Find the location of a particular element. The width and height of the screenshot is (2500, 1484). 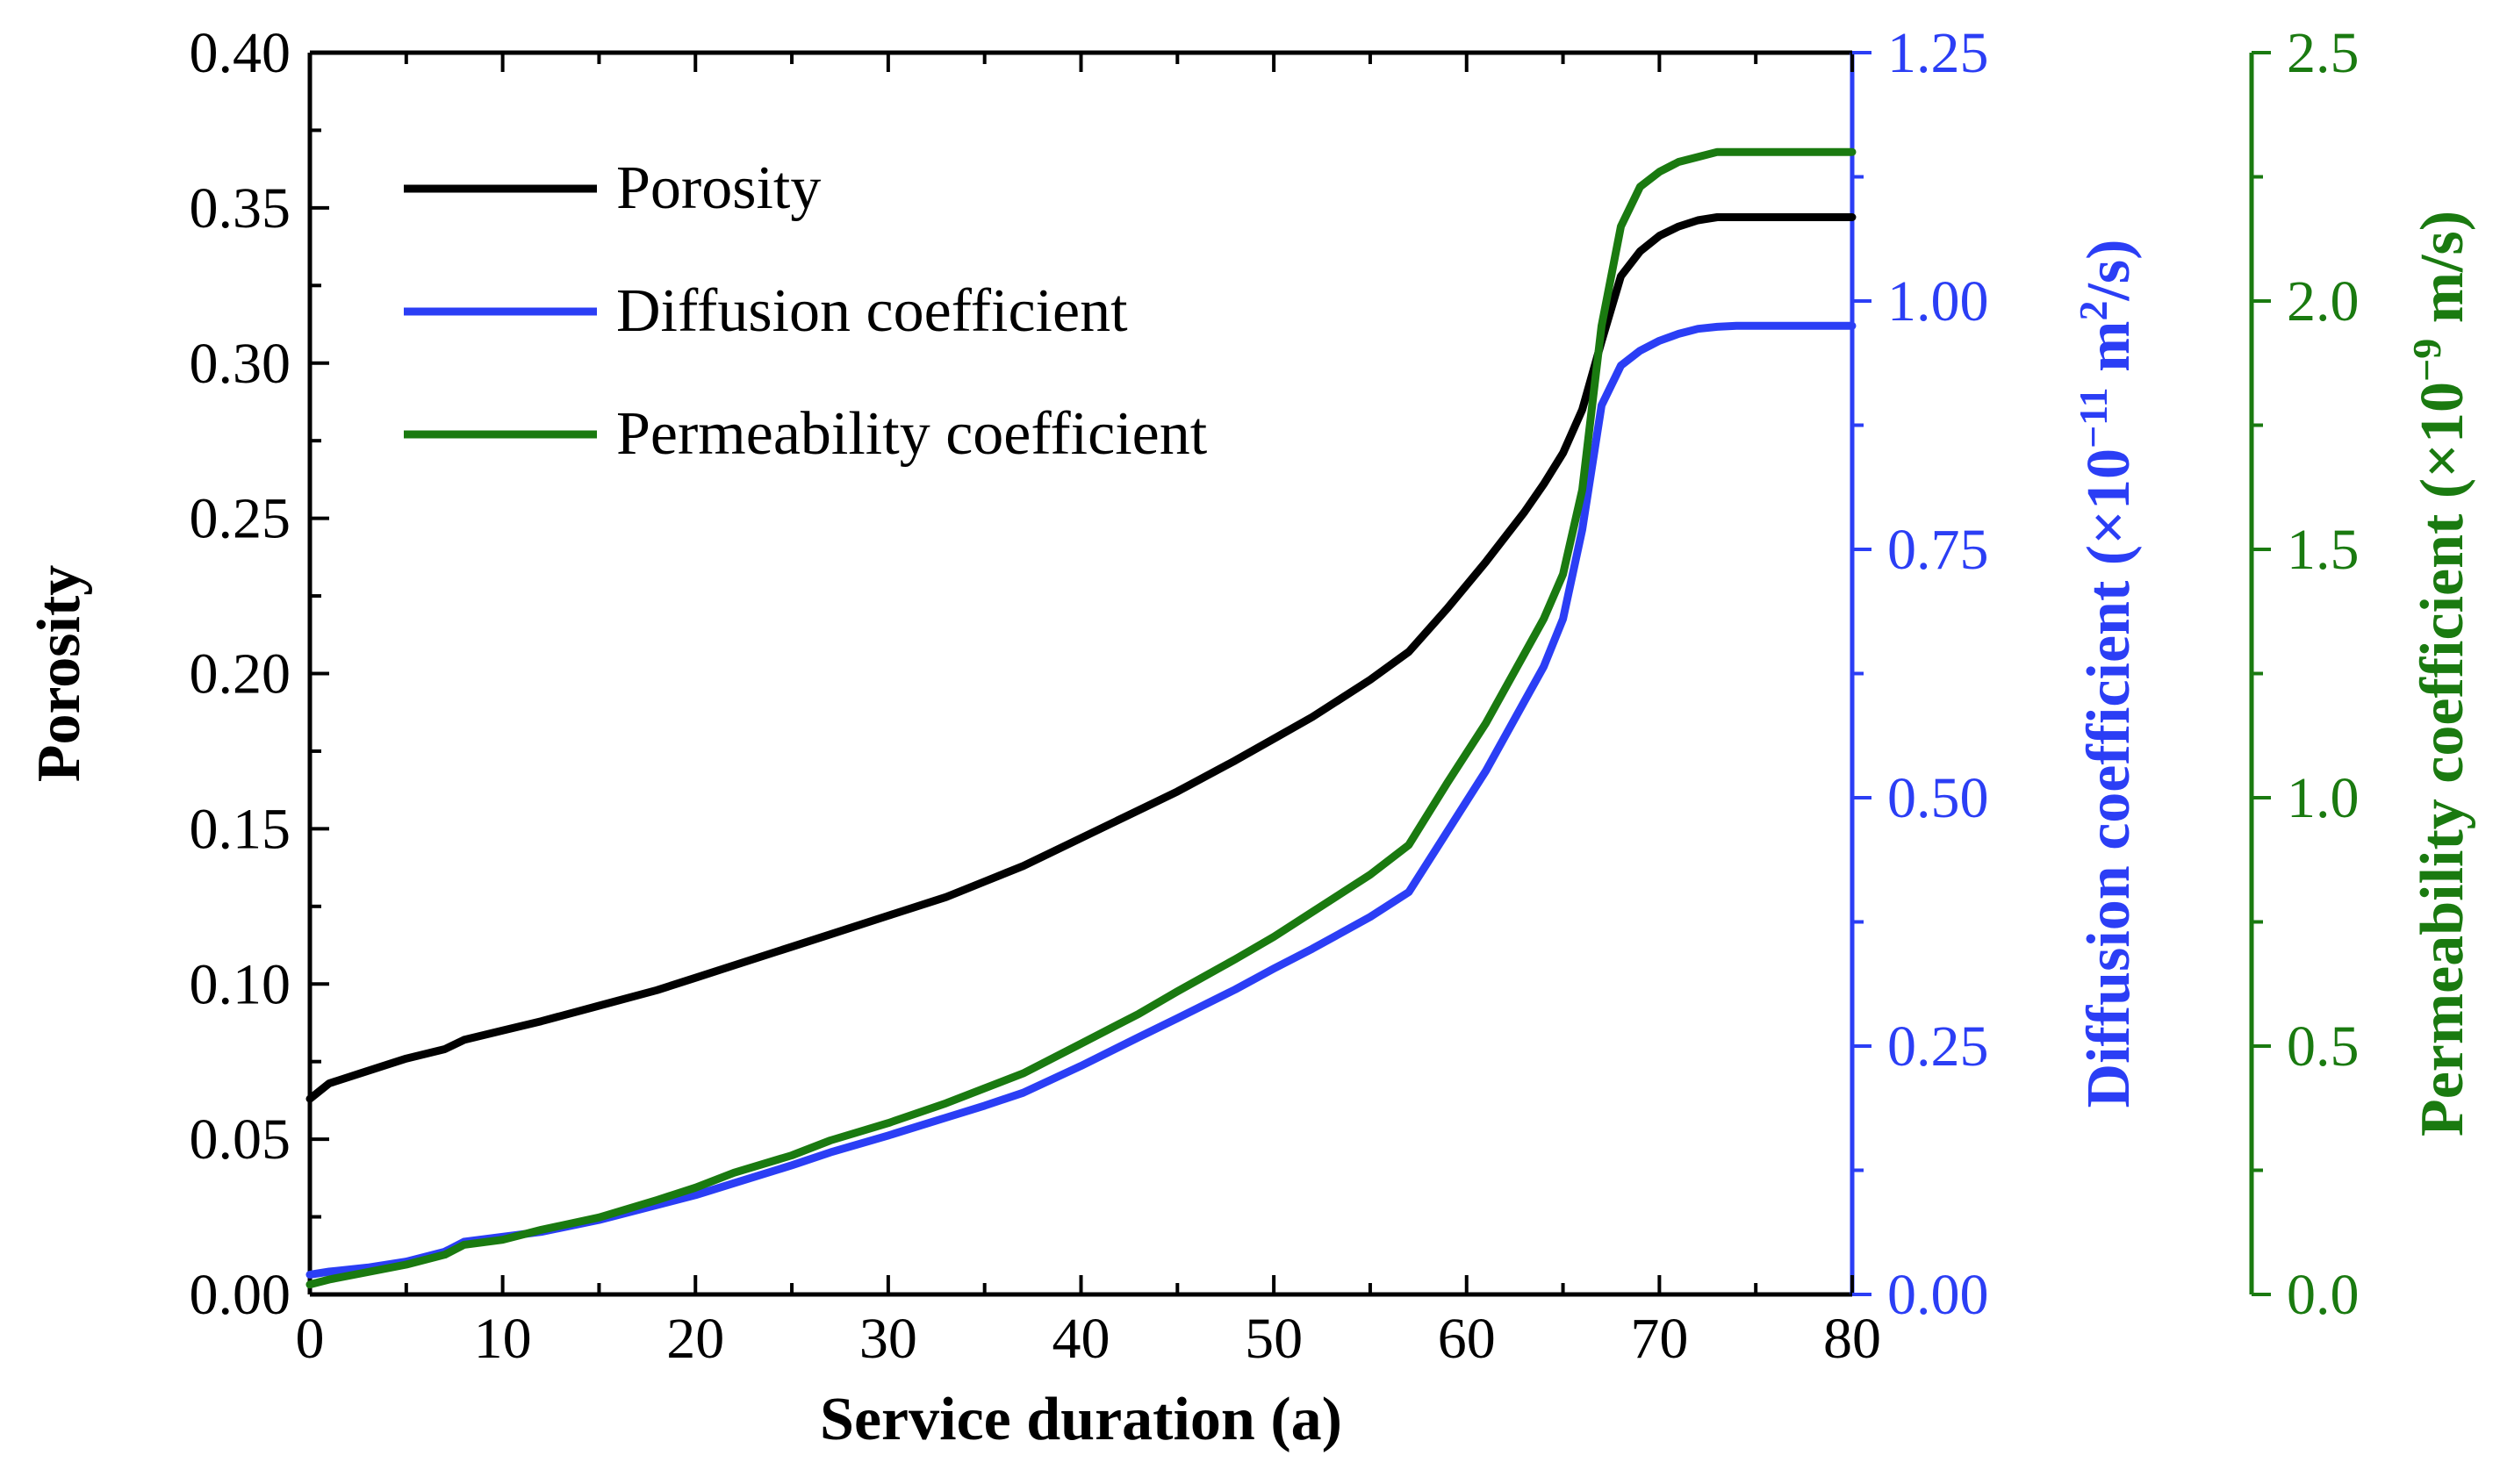

permeability-axis-title-part: m/s) is located at coordinates (2442, 275).